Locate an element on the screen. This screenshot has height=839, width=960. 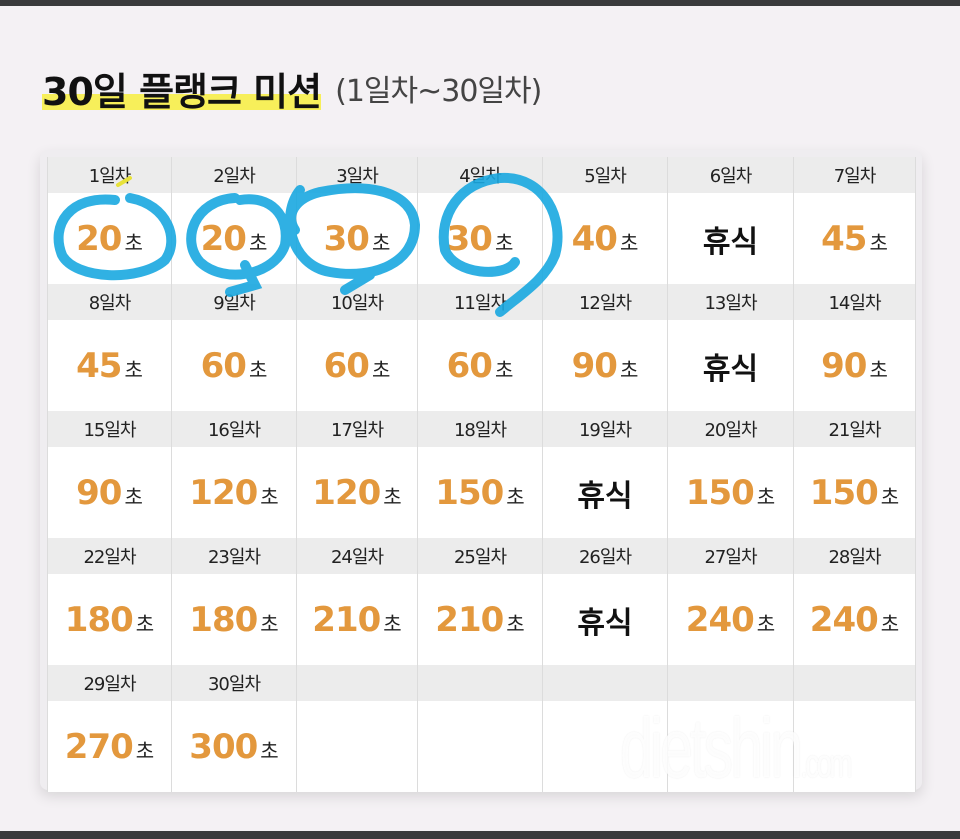
seconds-value: 300 is located at coordinates (223, 746).